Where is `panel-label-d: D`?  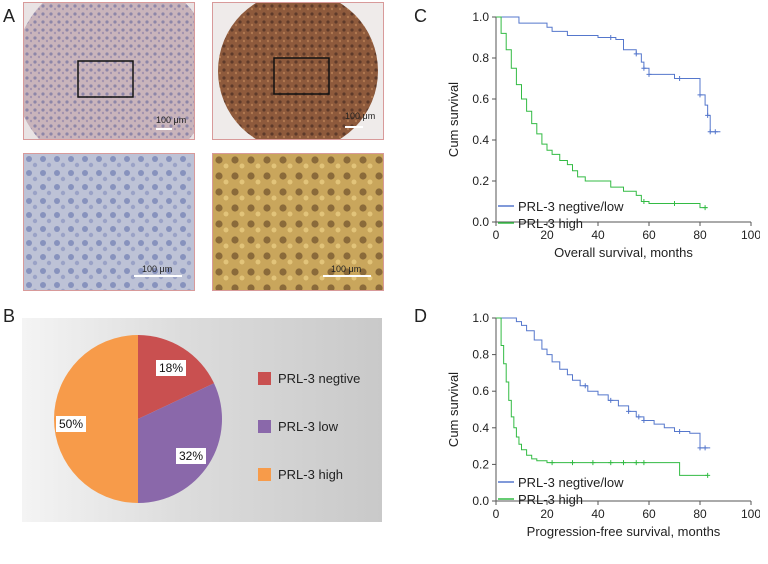
panel-label-d: D is located at coordinates (420, 316).